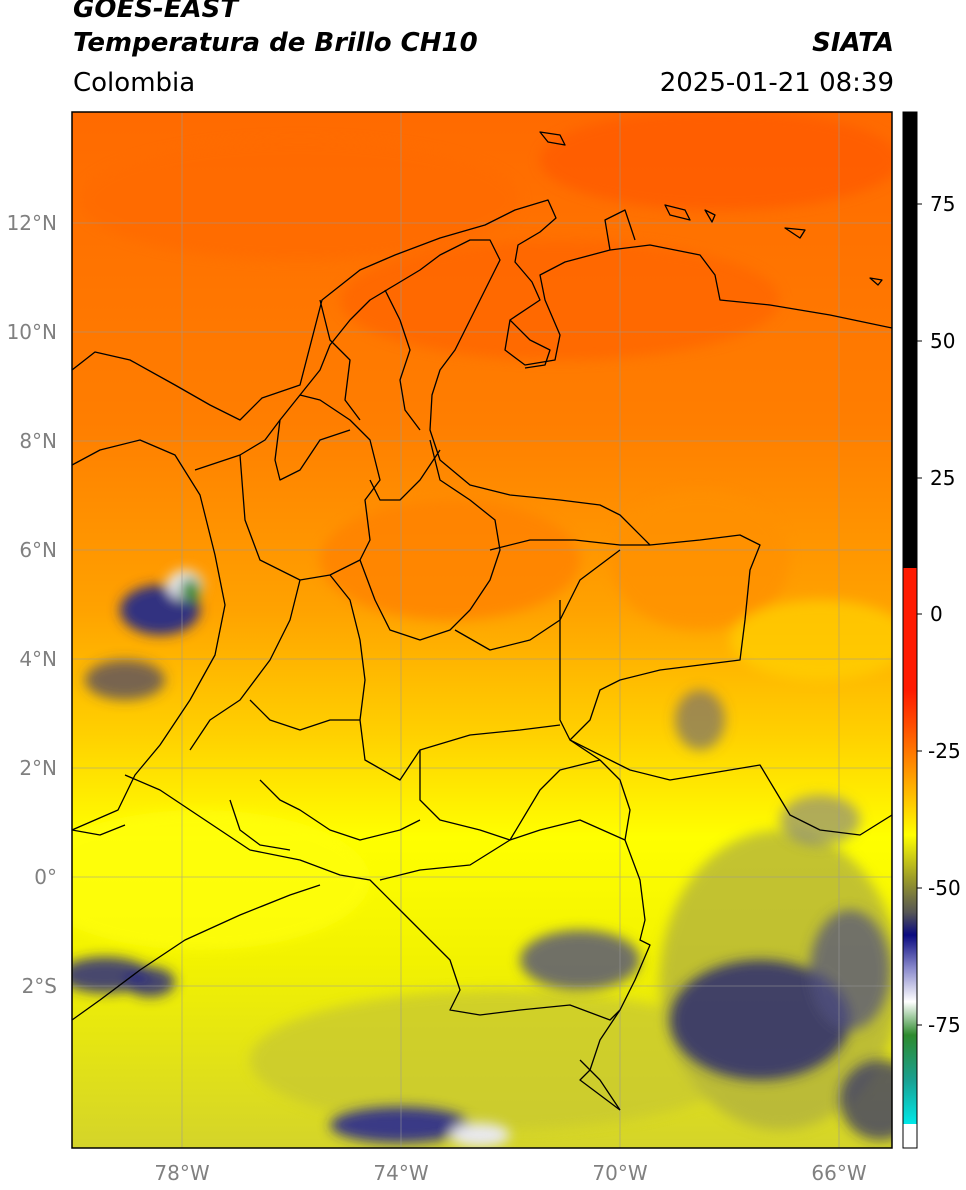 The height and width of the screenshot is (1190, 966). I want to click on colorbar-tick-50: 50, so click(942, 341).